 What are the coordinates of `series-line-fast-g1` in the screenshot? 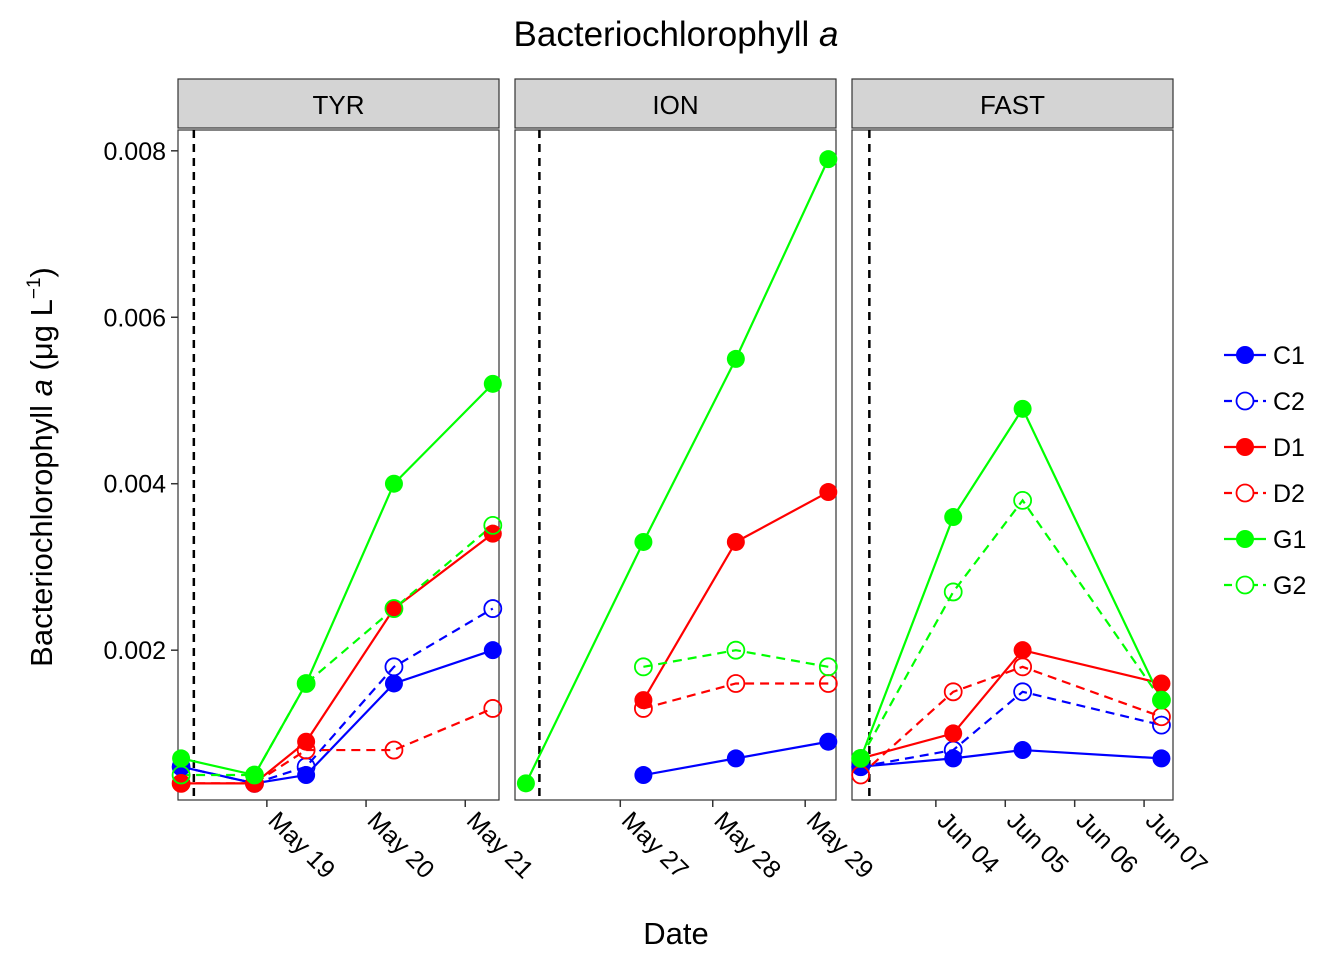 It's located at (1011, 582).